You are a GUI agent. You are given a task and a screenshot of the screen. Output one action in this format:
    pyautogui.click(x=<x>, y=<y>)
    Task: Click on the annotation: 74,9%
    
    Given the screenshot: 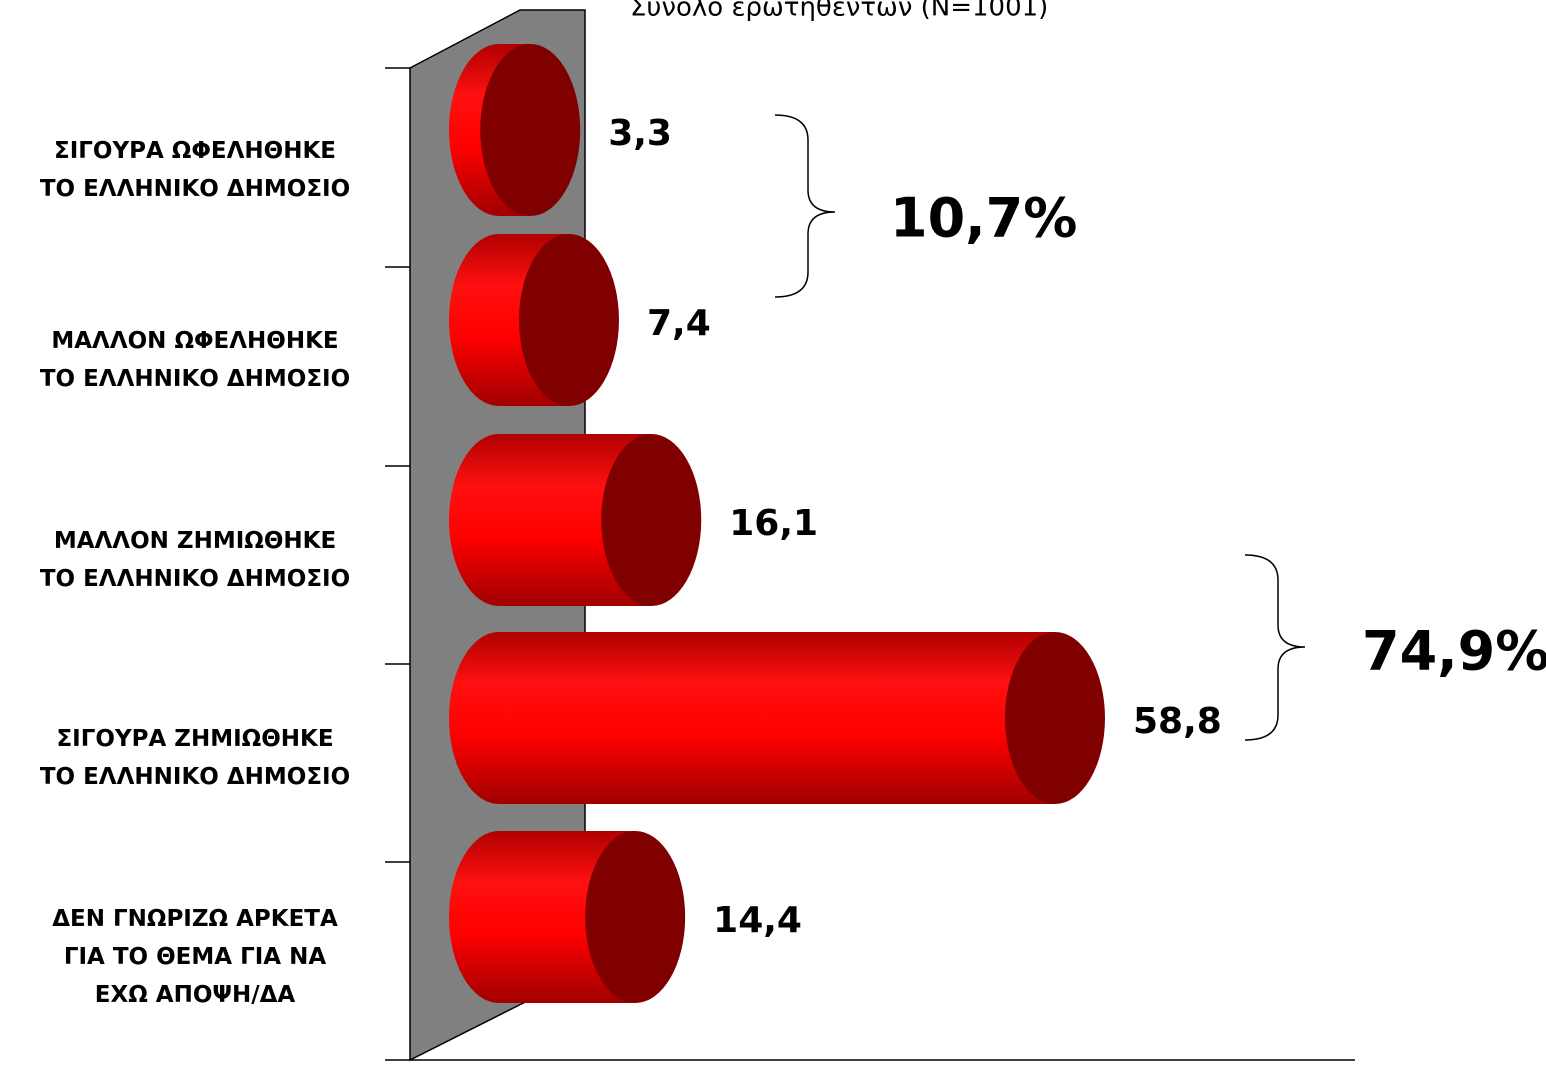 What is the action you would take?
    pyautogui.click(x=1454, y=651)
    